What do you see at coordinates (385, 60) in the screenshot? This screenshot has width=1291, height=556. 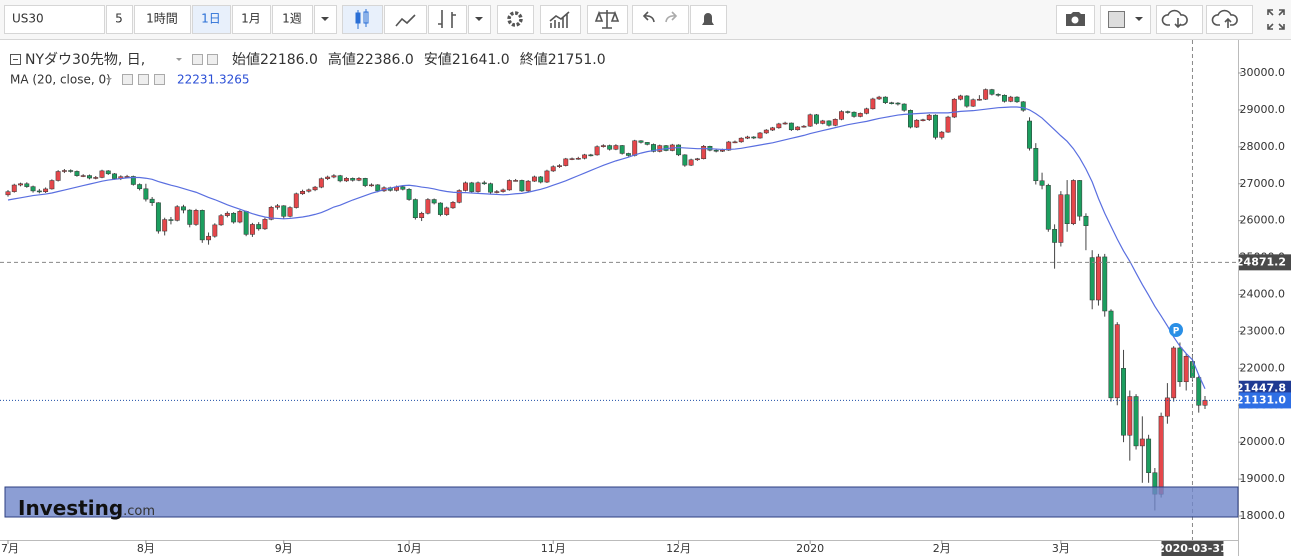 I see `ohlc-value: 22386.0` at bounding box center [385, 60].